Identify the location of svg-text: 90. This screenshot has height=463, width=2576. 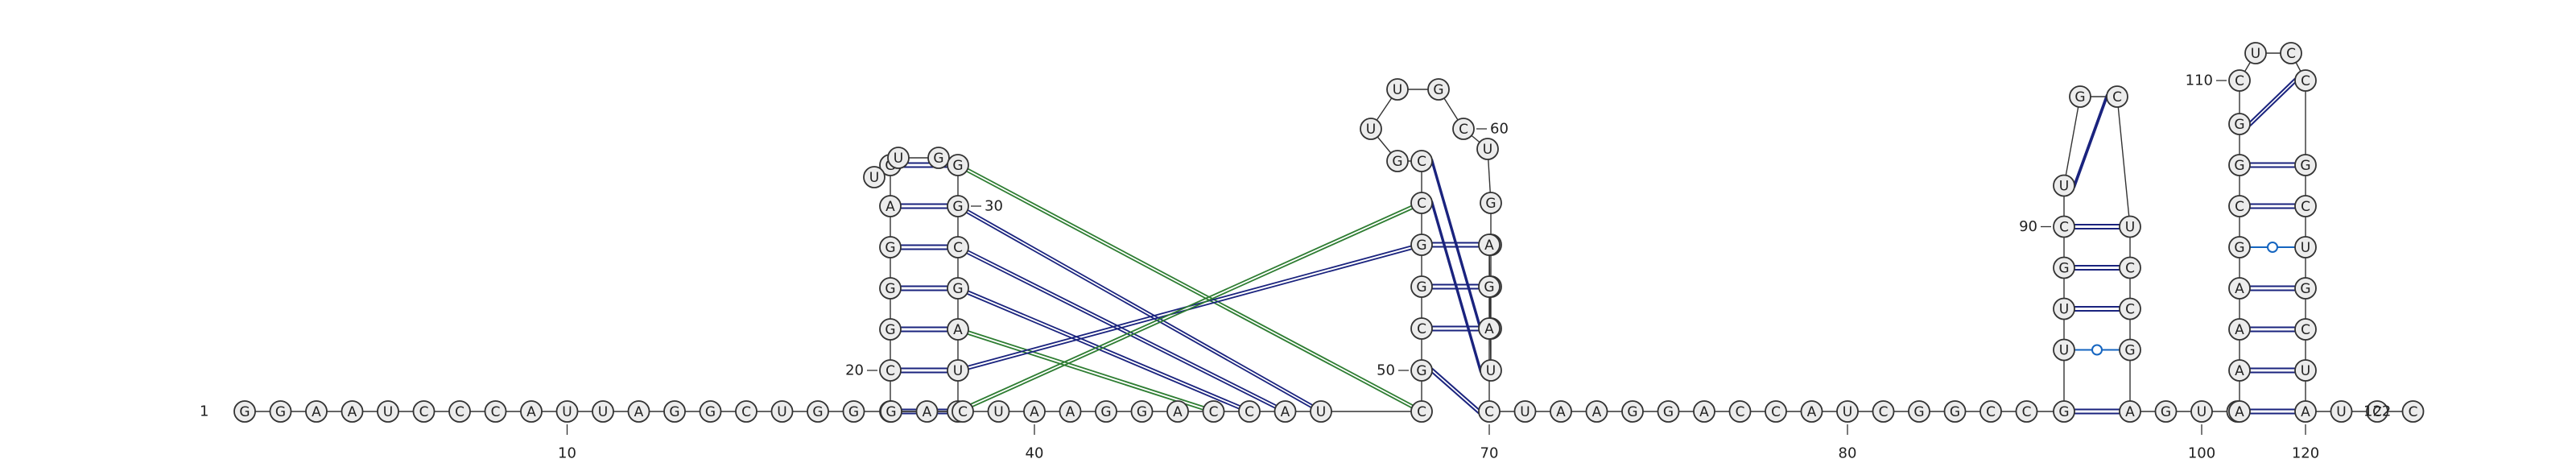
(2028, 226).